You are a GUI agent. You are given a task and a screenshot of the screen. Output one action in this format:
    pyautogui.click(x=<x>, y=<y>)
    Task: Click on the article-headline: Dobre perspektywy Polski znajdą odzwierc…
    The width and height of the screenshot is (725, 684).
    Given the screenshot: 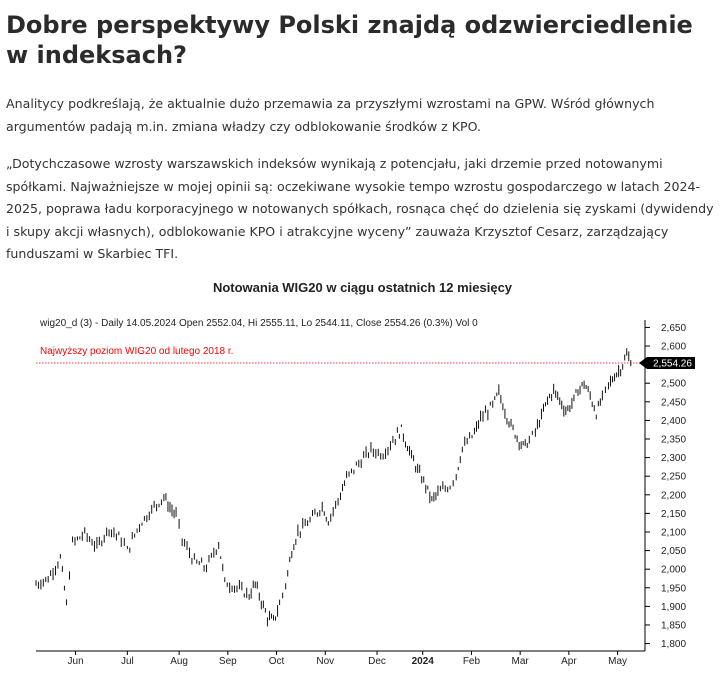 What is the action you would take?
    pyautogui.click(x=349, y=40)
    